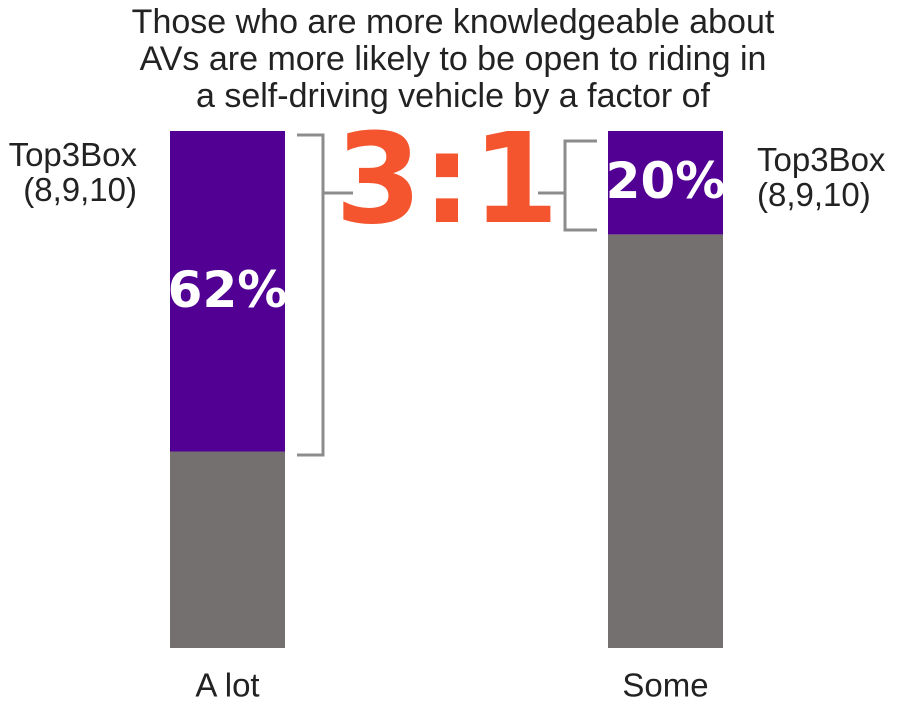 Image resolution: width=899 pixels, height=709 pixels. What do you see at coordinates (453, 22) in the screenshot?
I see `chart-title: Those who are more knowledgeable about` at bounding box center [453, 22].